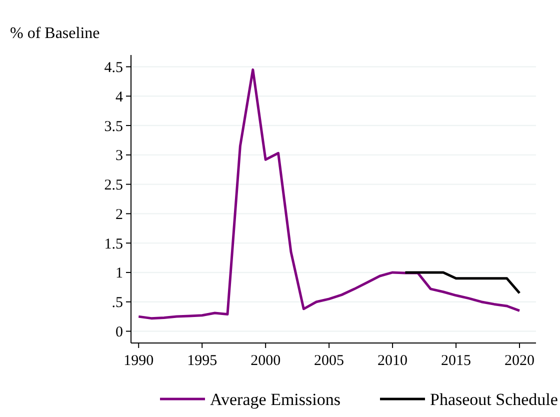 The width and height of the screenshot is (560, 417). Describe the element at coordinates (329, 361) in the screenshot. I see `x-tick-label: 2005` at that location.